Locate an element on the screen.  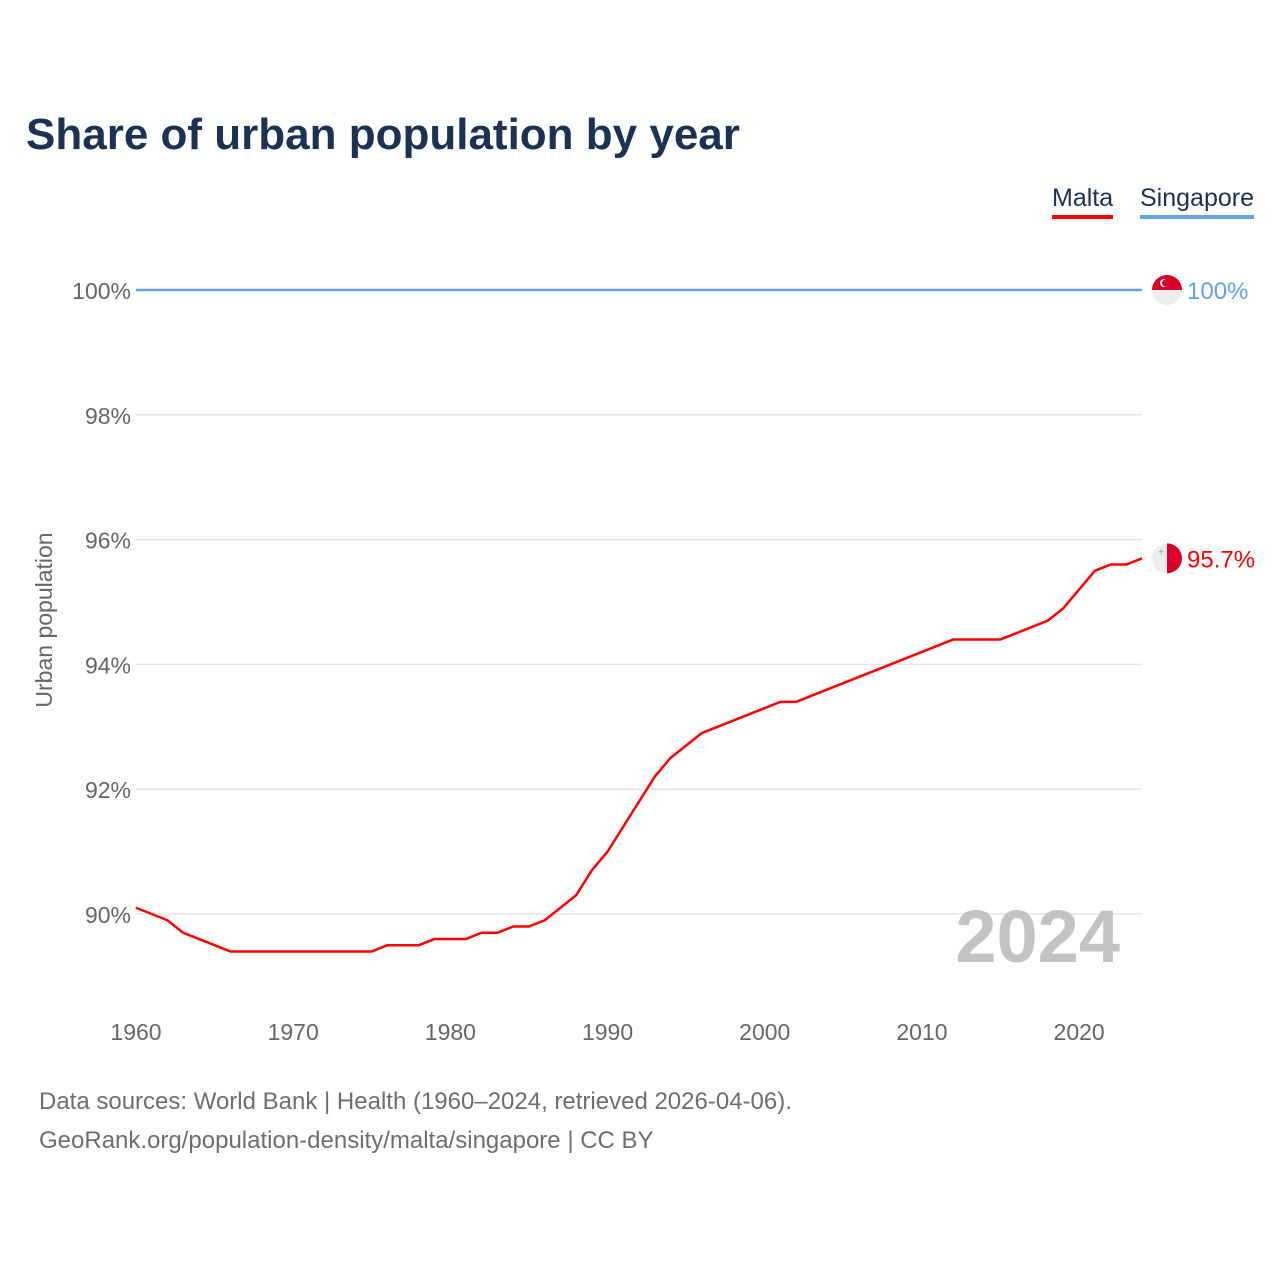
x-tick-label: 1980 is located at coordinates (450, 1032).